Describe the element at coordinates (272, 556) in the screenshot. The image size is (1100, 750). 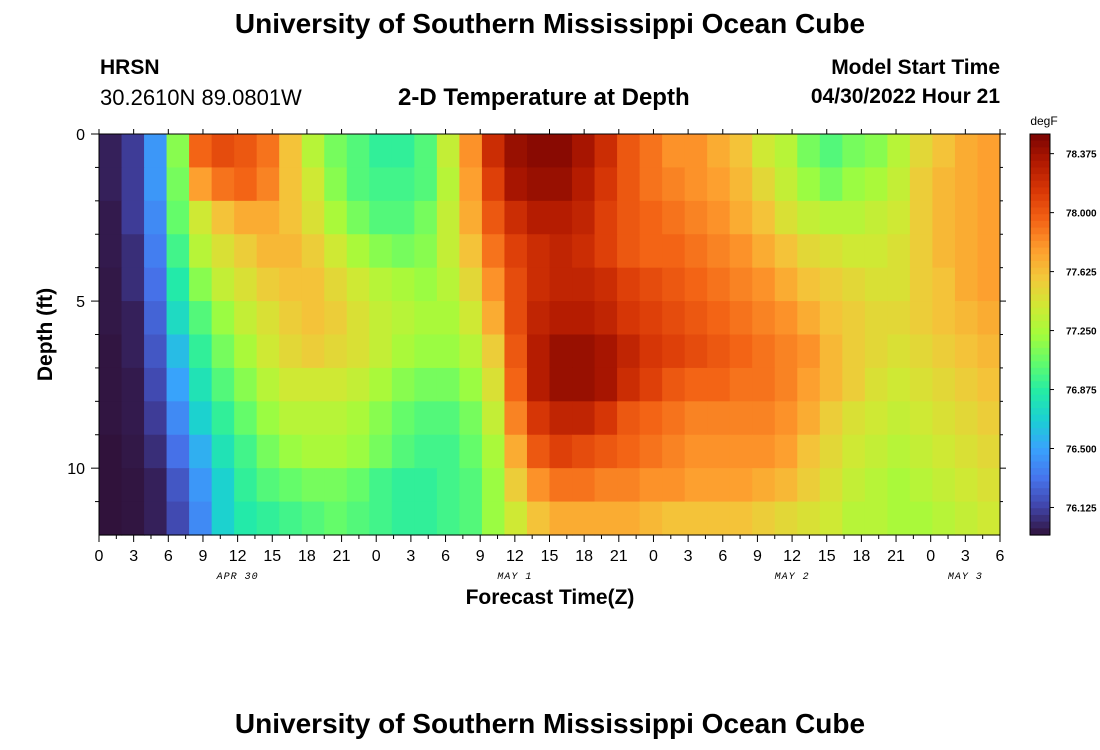
I see `x-tick-label: 15` at that location.